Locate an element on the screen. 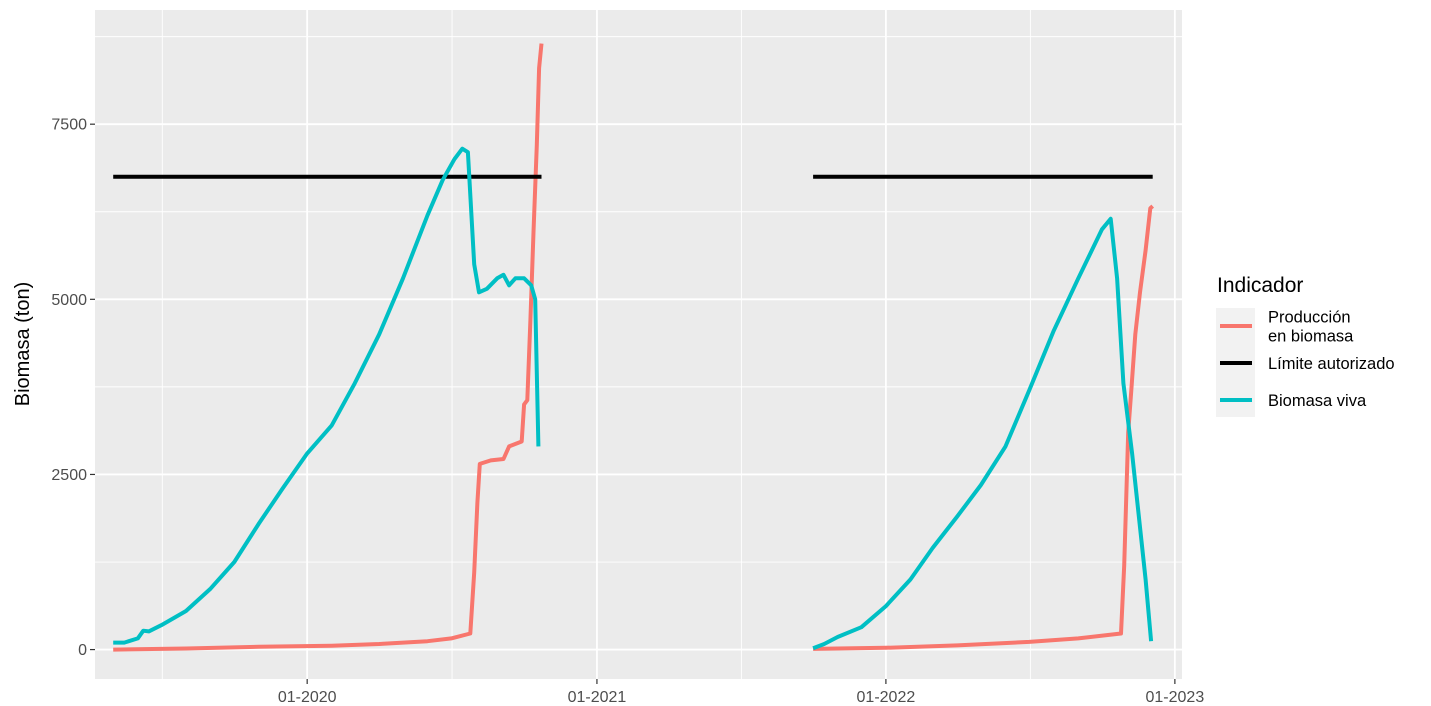 This screenshot has width=1431, height=706. x-tick-label: 01-2020 is located at coordinates (307, 697).